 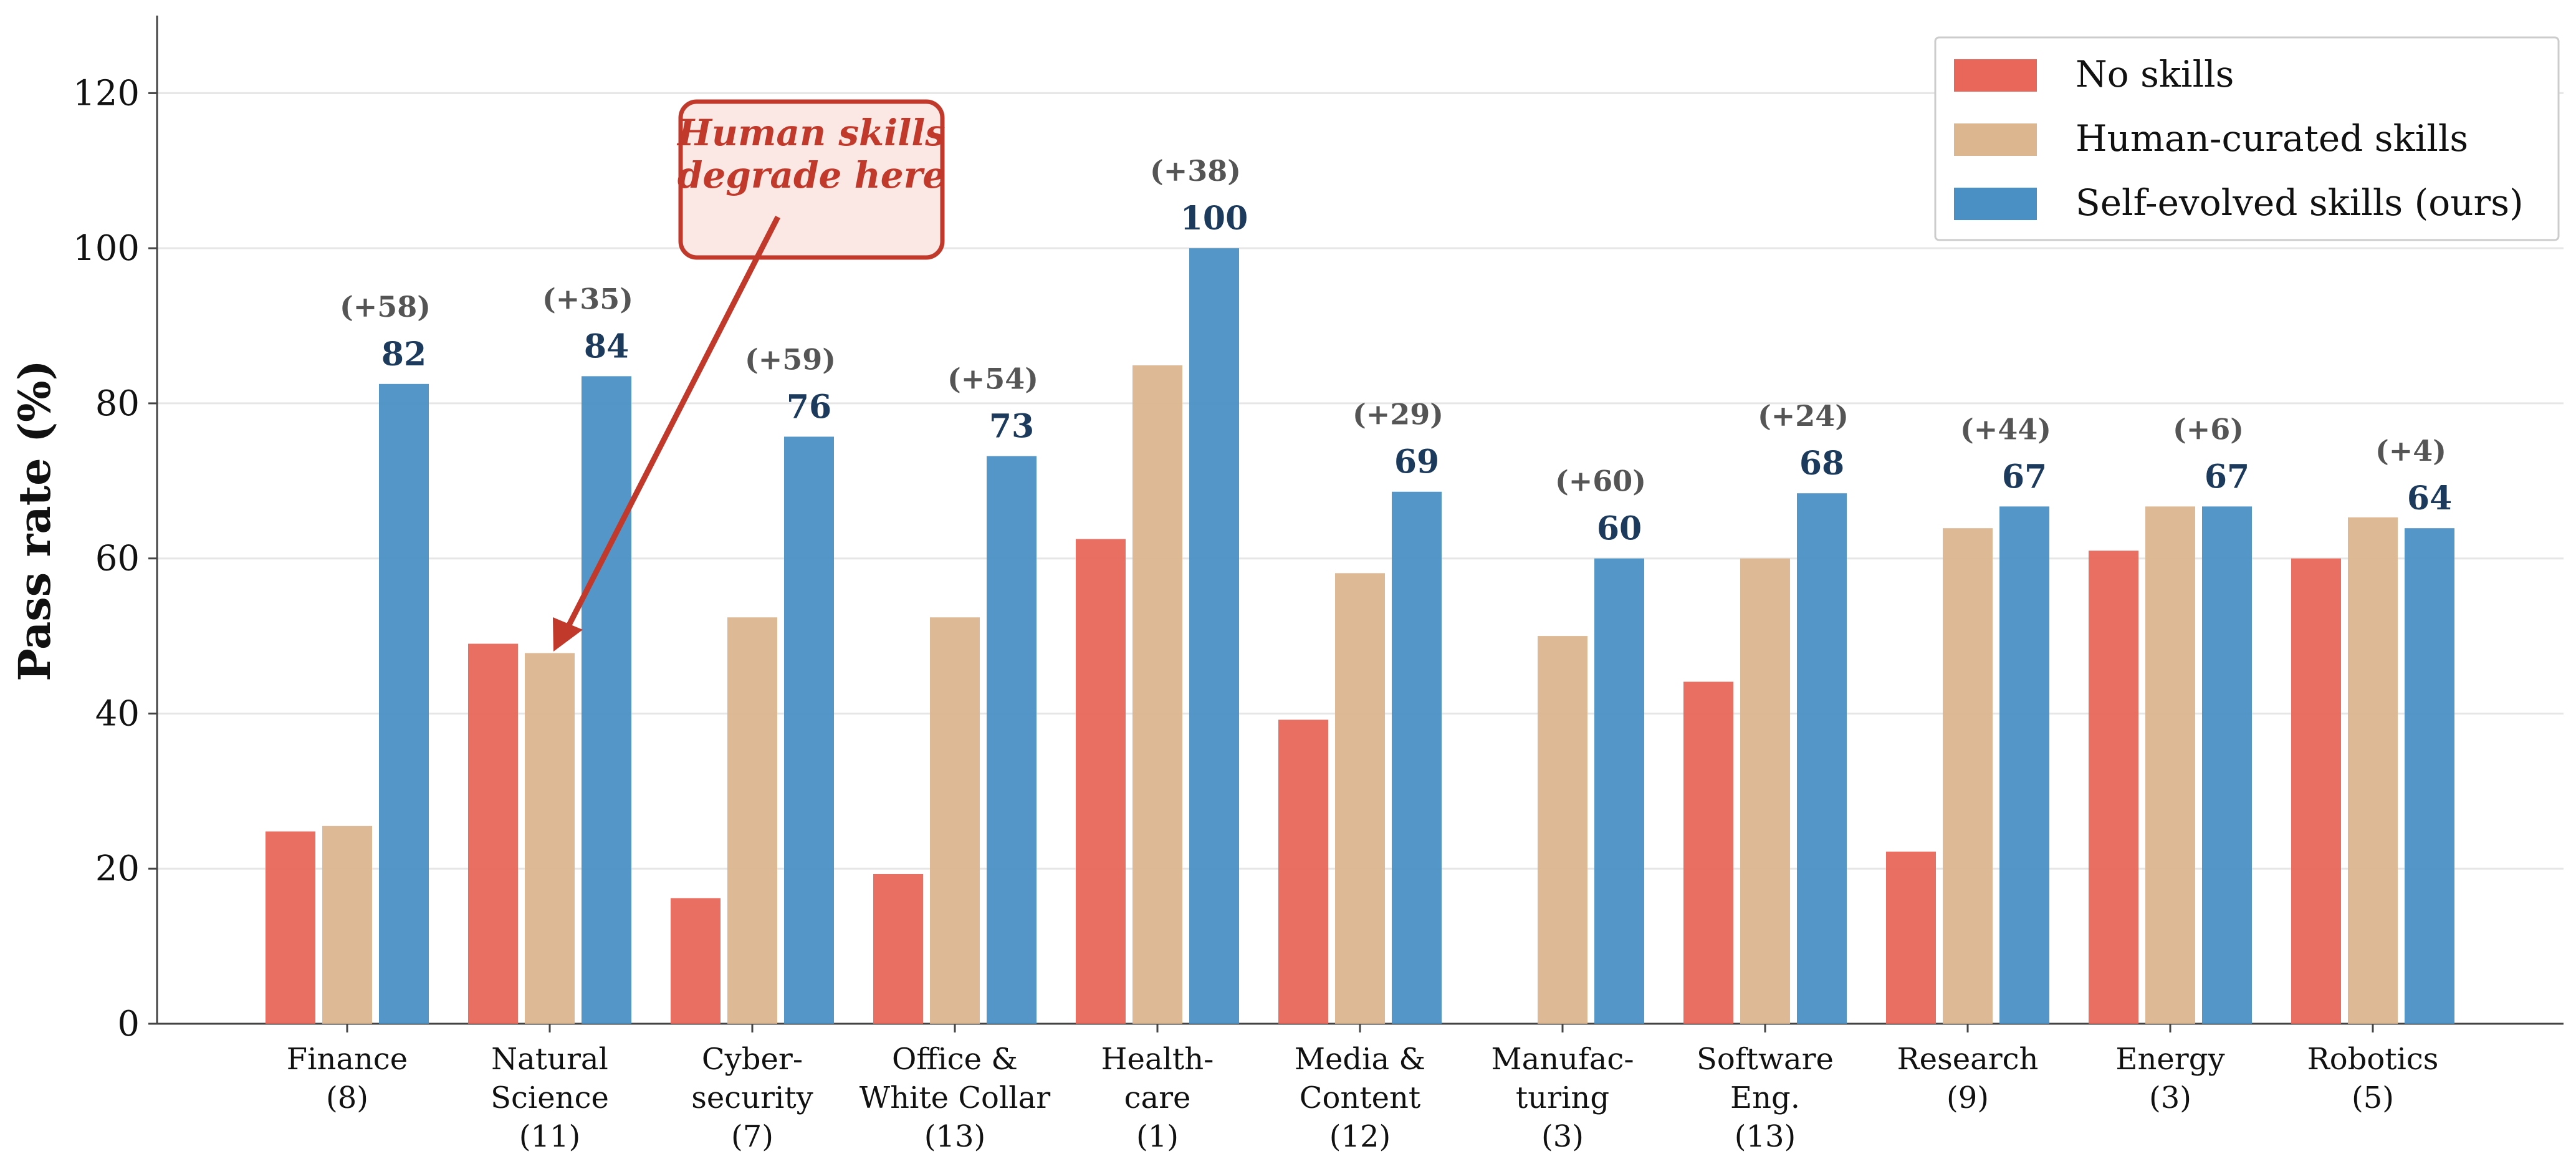 What do you see at coordinates (107, 248) in the screenshot?
I see `y-tick-label: 100` at bounding box center [107, 248].